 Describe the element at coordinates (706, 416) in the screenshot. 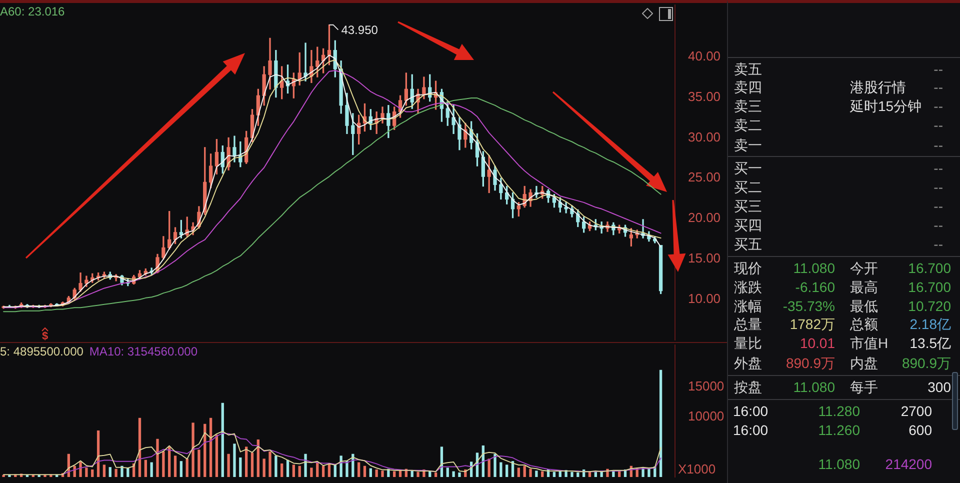

I see `y-tick-label: 10000` at that location.